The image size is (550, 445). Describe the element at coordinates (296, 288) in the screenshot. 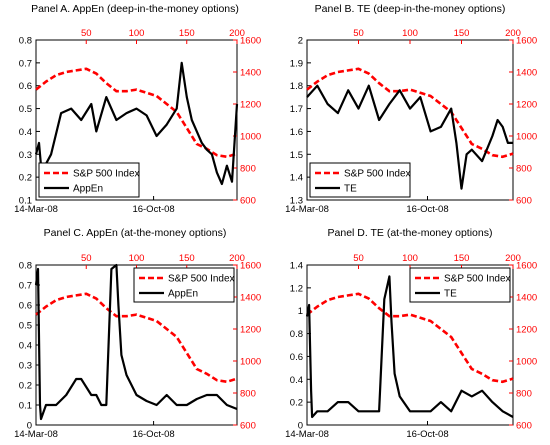

I see `y-left-tick-label: 1.2` at that location.